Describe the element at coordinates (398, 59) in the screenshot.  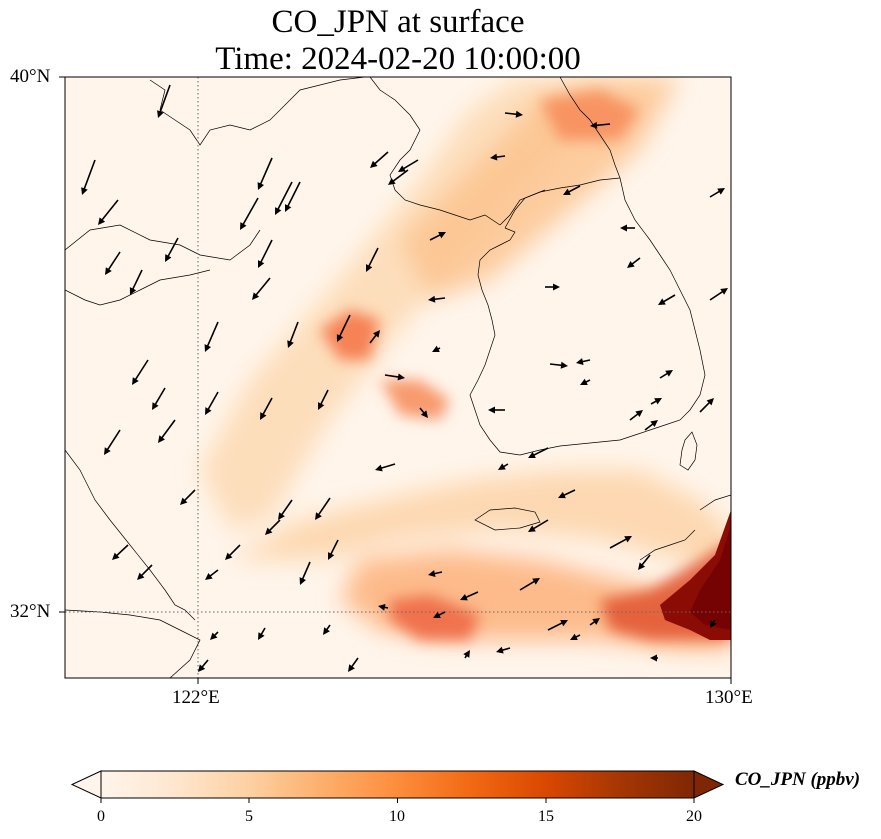
I see `map-time-subtitle: Time: 2024-02-20 10:00:00` at that location.